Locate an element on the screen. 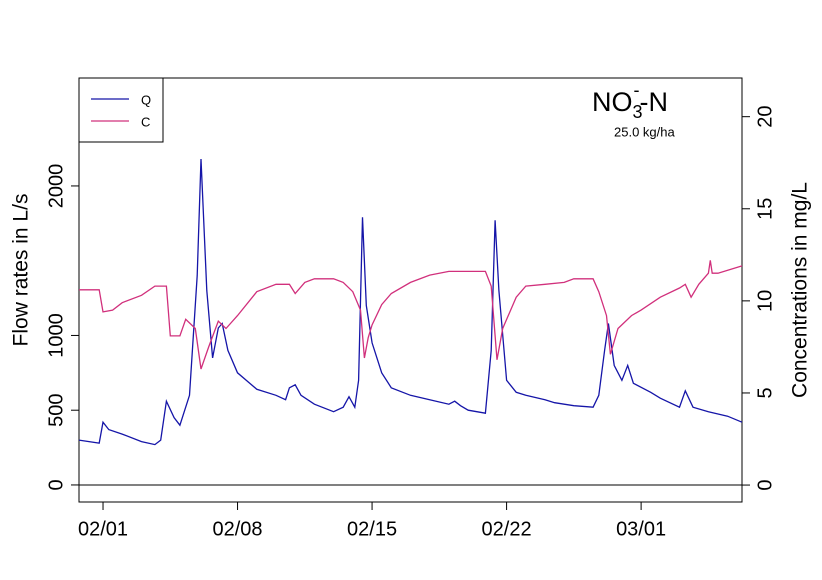 This screenshot has width=822, height=580. x-tick-label: 02/22 is located at coordinates (507, 529).